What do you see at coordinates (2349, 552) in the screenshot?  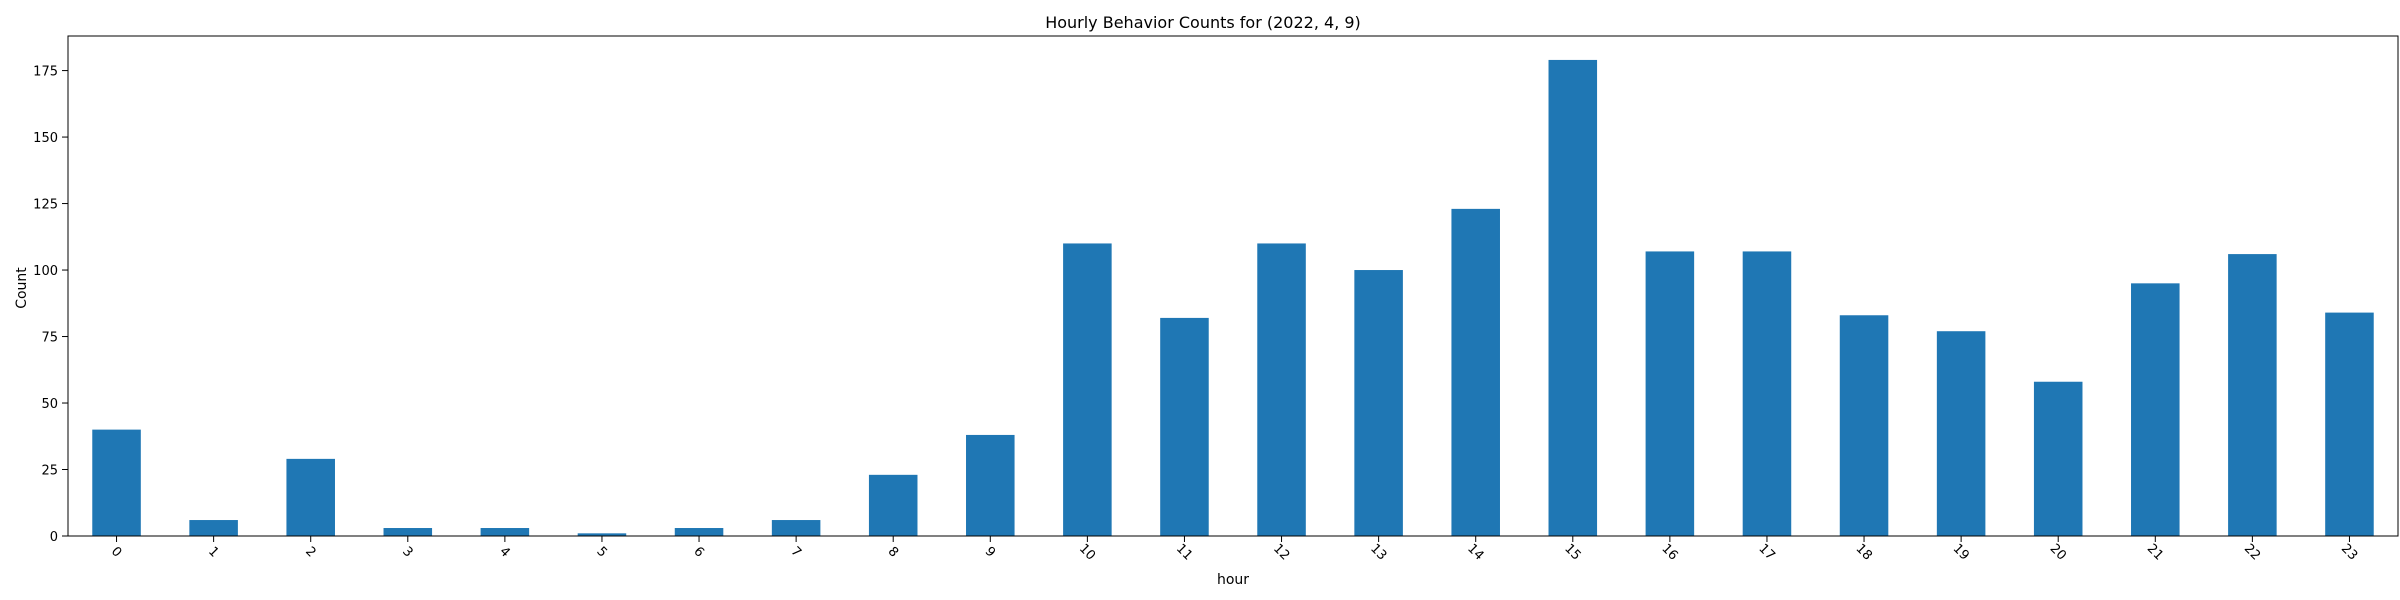 I see `x-tick-label: 23` at bounding box center [2349, 552].